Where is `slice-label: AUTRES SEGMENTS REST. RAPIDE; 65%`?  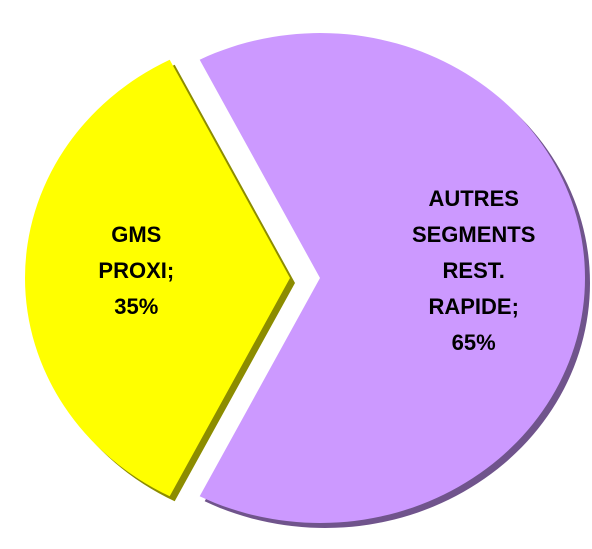
slice-label: AUTRES SEGMENTS REST. RAPIDE; 65% is located at coordinates (473, 270).